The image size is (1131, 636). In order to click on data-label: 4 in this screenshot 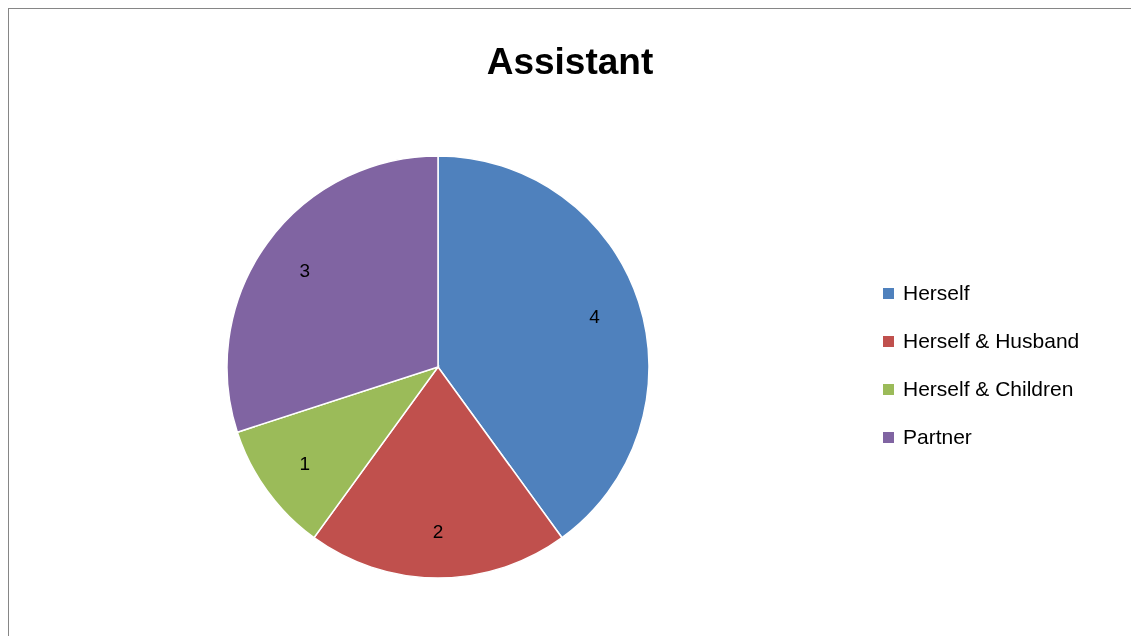, I will do `click(595, 316)`.